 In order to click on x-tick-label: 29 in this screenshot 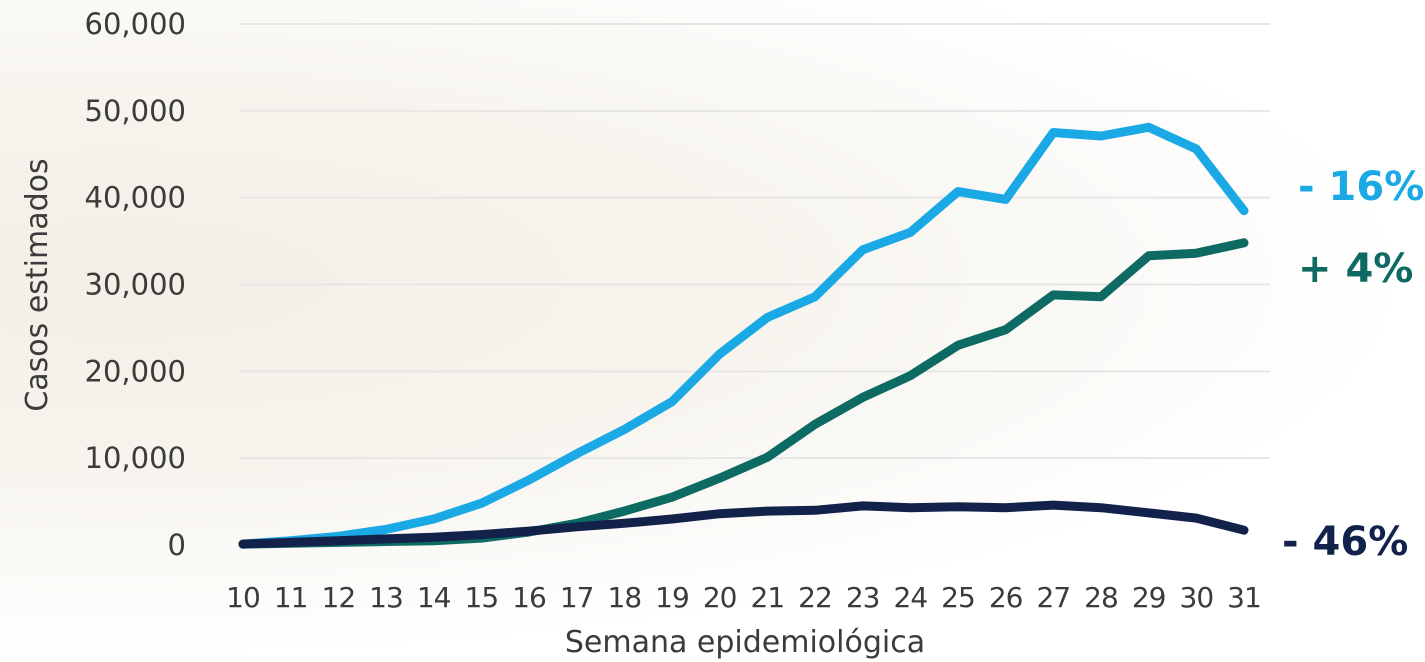, I will do `click(1149, 597)`.